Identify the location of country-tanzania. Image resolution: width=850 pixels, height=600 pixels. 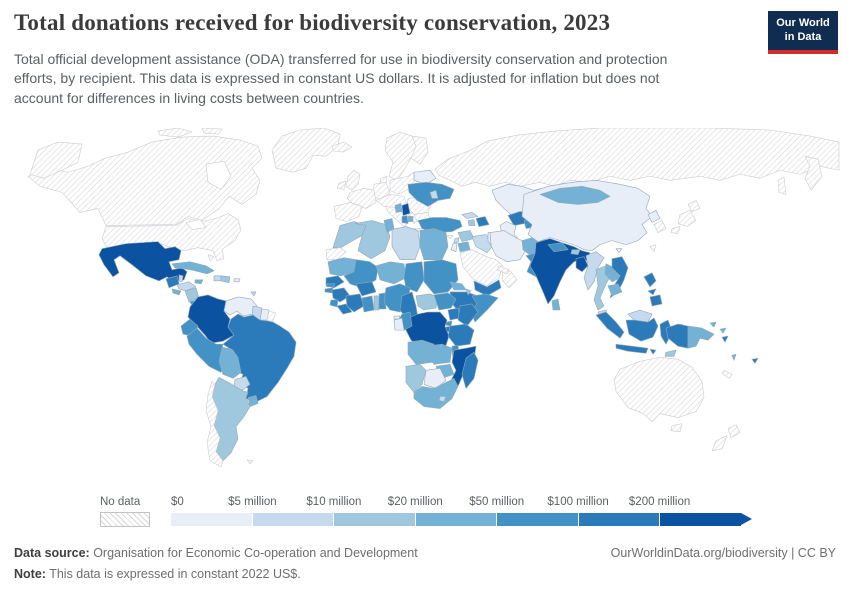
(461, 335).